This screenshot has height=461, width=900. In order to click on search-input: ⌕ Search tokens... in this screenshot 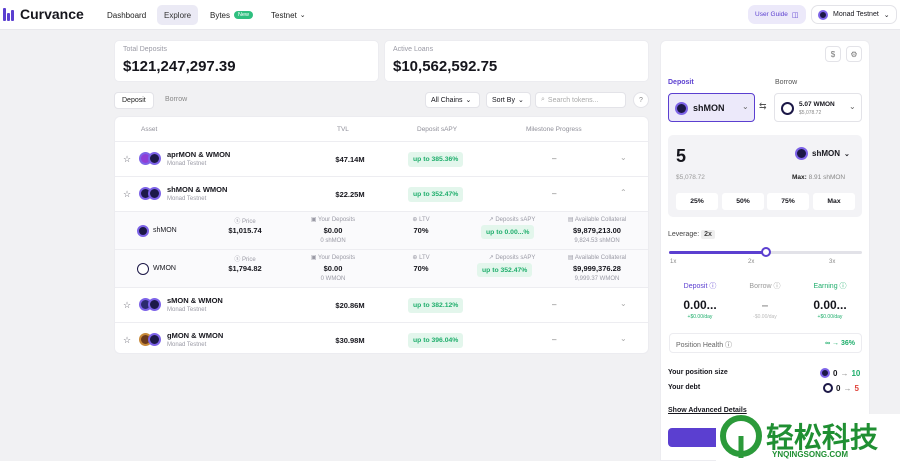, I will do `click(580, 100)`.